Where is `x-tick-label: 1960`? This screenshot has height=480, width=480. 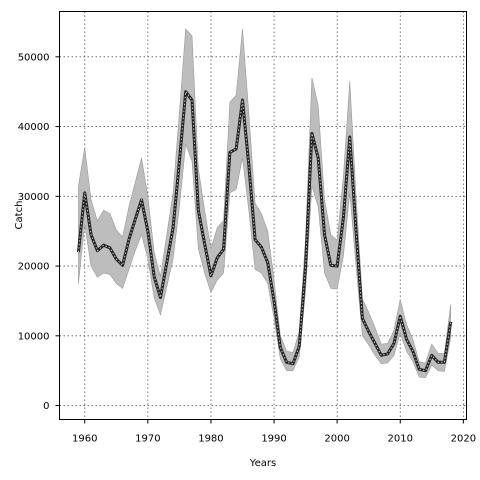 x-tick-label: 1960 is located at coordinates (84, 439).